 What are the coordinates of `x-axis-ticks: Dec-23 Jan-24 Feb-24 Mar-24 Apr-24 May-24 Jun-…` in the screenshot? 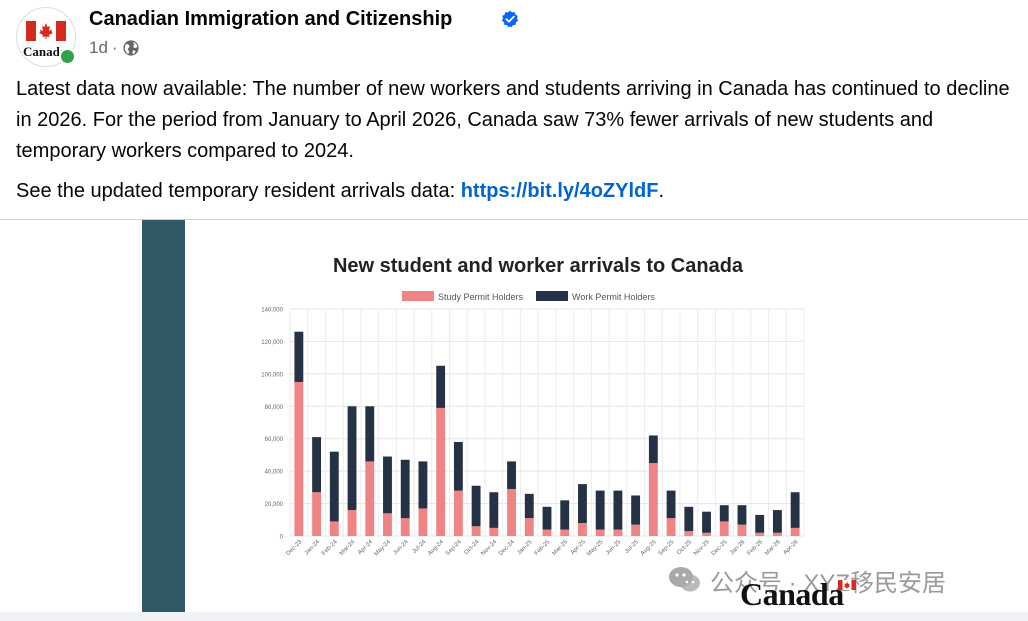 It's located at (542, 548).